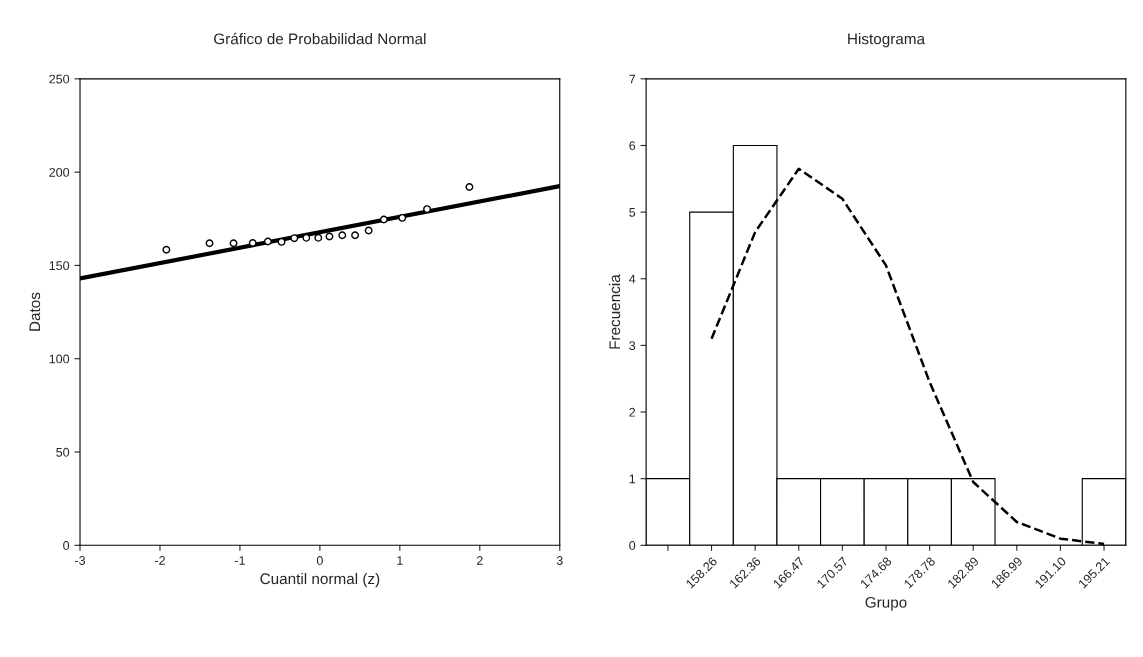  Describe the element at coordinates (632, 346) in the screenshot. I see `y-tick-label: 3` at that location.